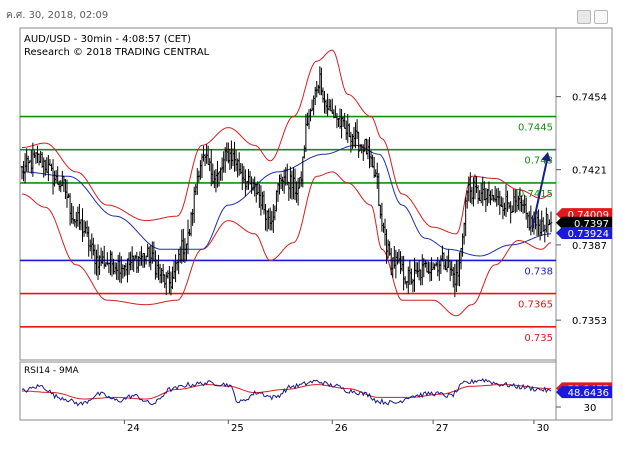 This screenshot has height=450, width=623. I want to click on chart-subtitle: Research © 2018 TRADING CENTRAL, so click(117, 52).